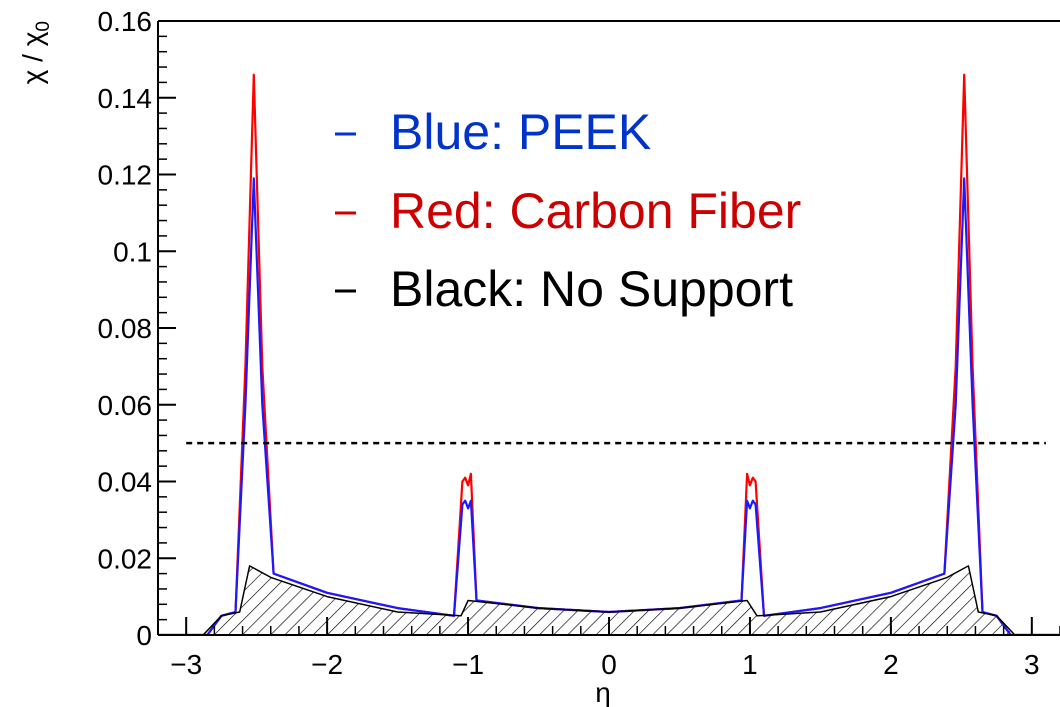 The width and height of the screenshot is (1060, 707). What do you see at coordinates (603, 692) in the screenshot?
I see `x-axis-title: η` at bounding box center [603, 692].